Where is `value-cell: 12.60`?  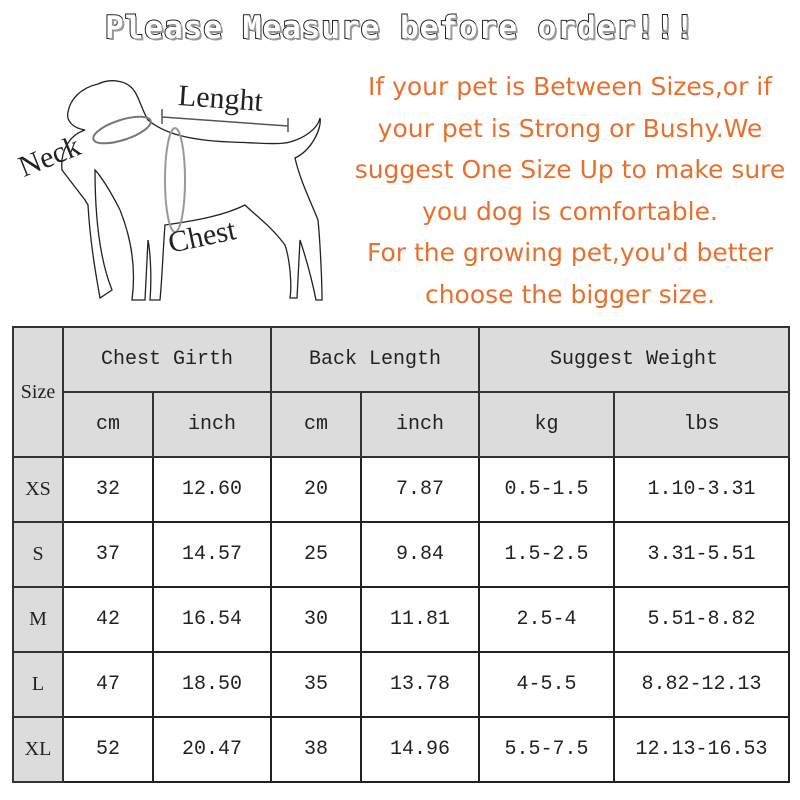 value-cell: 12.60 is located at coordinates (212, 489).